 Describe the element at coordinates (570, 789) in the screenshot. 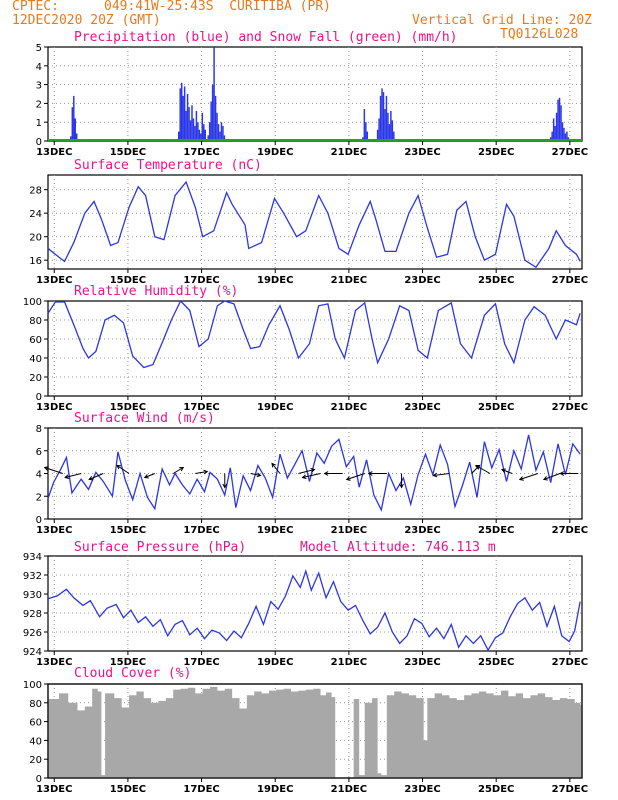

I see `cloud-xtick-label-7: 27DEC` at that location.